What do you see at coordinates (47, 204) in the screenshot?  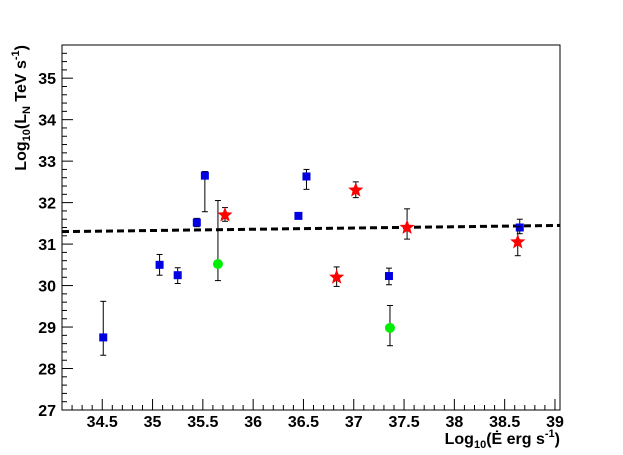 I see `y-tick-label: 32` at bounding box center [47, 204].